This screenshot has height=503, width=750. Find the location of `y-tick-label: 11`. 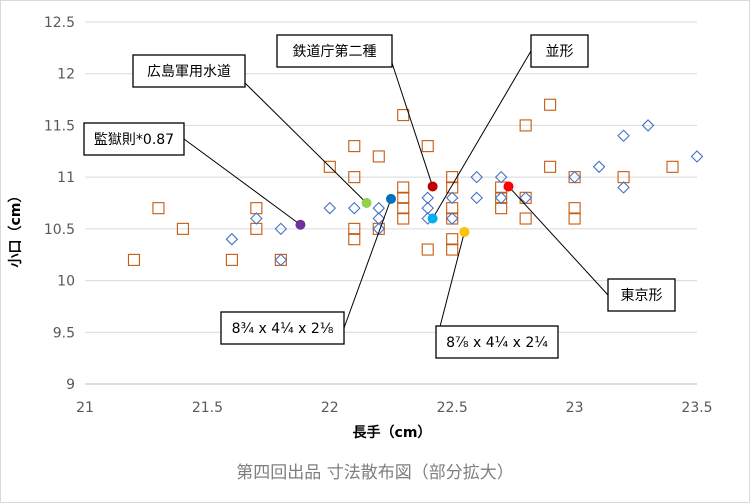

y-tick-label: 11 is located at coordinates (66, 178).